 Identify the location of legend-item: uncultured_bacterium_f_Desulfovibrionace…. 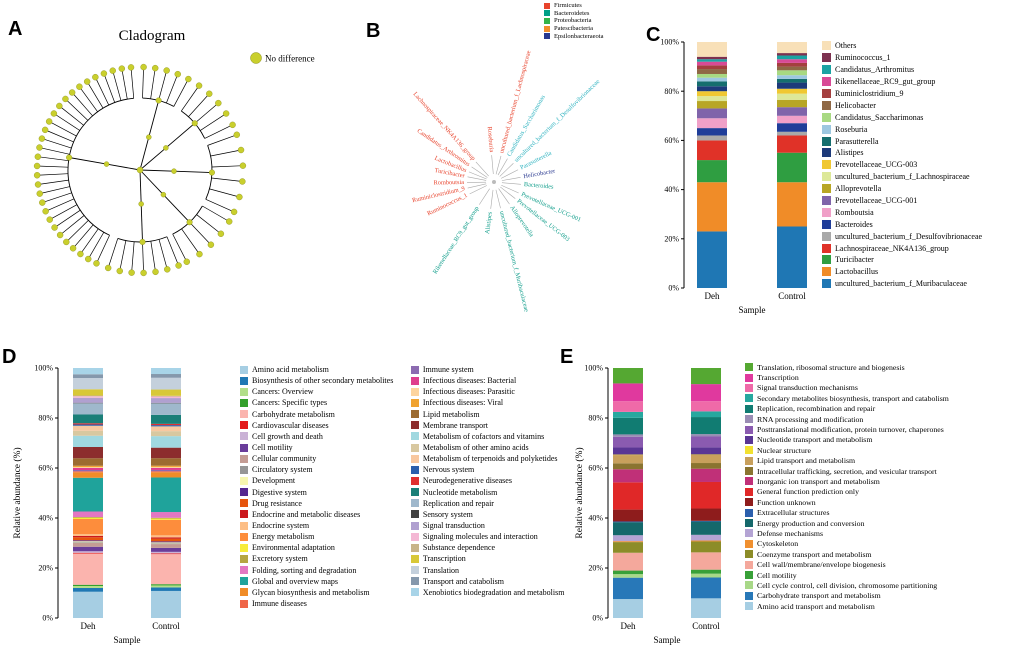
(920, 236).